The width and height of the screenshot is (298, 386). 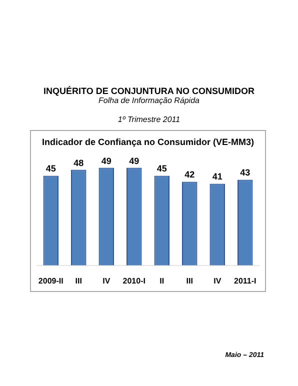 What do you see at coordinates (217, 177) in the screenshot?
I see `data-label: 41` at bounding box center [217, 177].